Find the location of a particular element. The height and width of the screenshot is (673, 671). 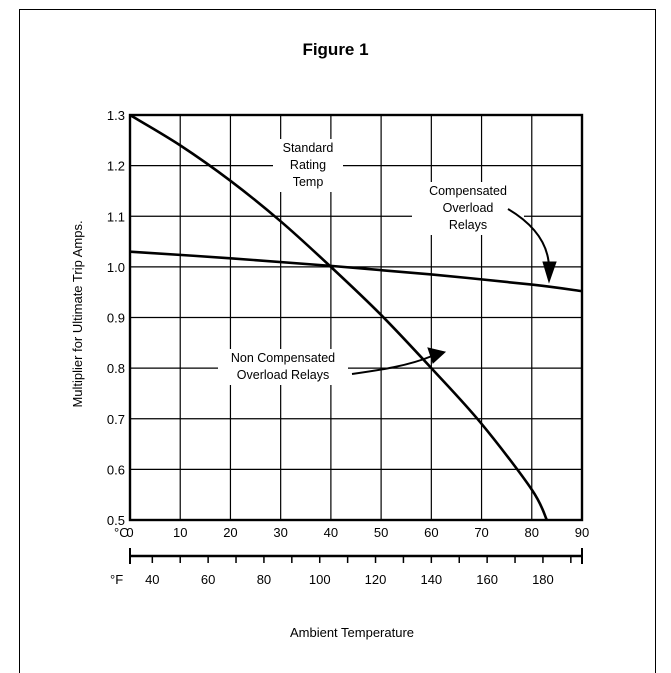

x-tick-label: 50 is located at coordinates (381, 532).